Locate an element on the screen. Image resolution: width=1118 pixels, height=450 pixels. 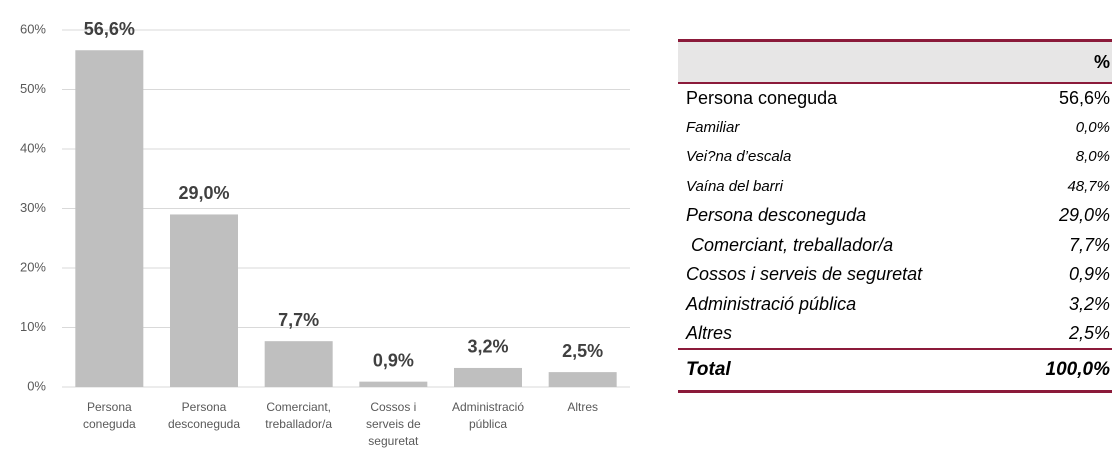
total-cell: 100,0% is located at coordinates (1061, 370).